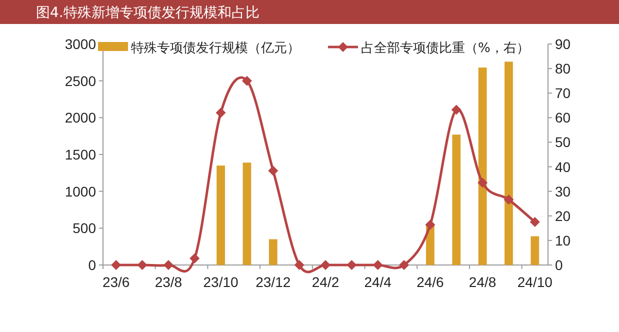 This screenshot has width=619, height=332. What do you see at coordinates (563, 191) in the screenshot?
I see `y2-tick-label: 30` at bounding box center [563, 191].